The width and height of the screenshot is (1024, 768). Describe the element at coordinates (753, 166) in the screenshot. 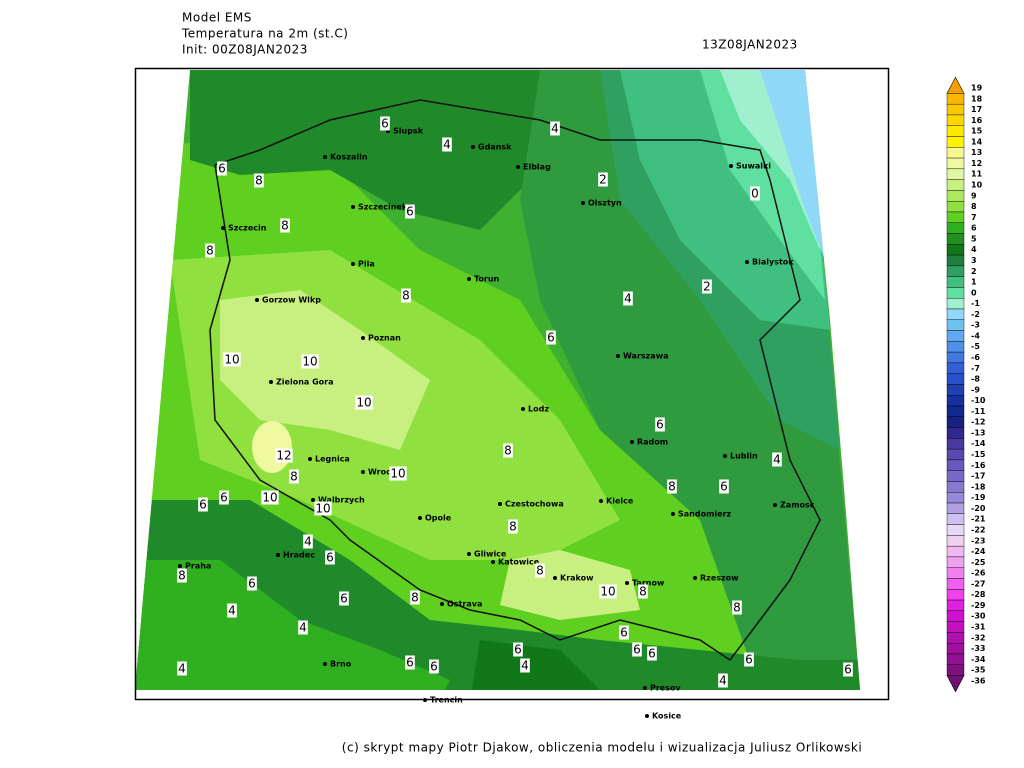

I see `city-label: Suwalki` at that location.